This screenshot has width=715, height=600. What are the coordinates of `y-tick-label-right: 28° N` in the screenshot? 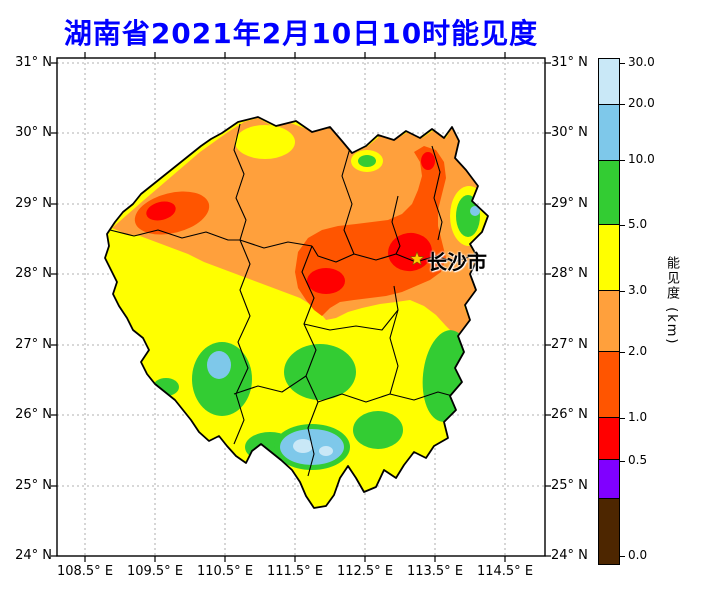 It's located at (569, 273).